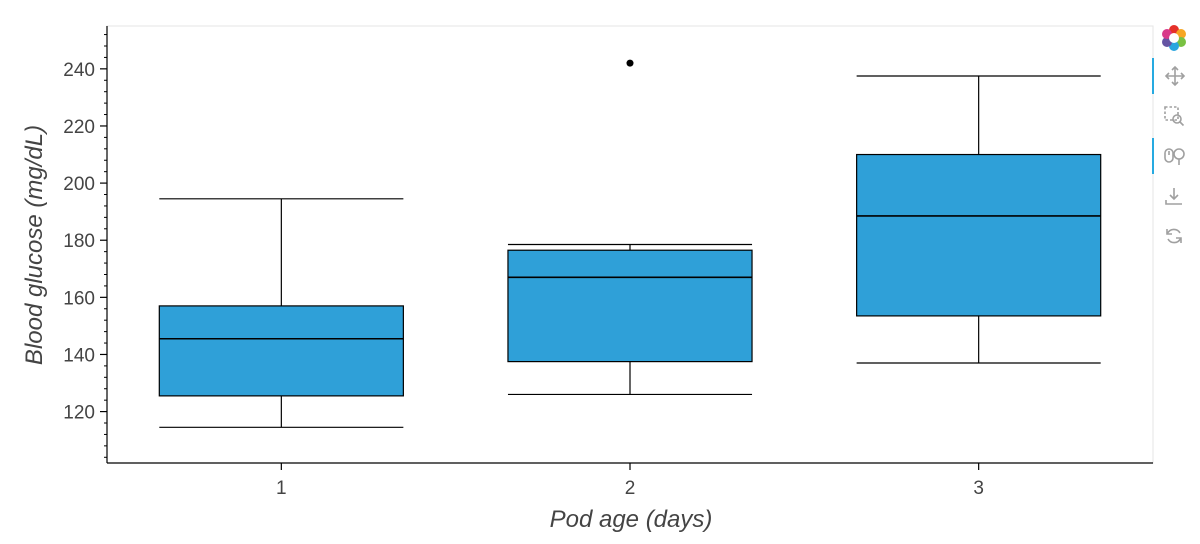 This screenshot has height=544, width=1200. What do you see at coordinates (1174, 38) in the screenshot?
I see `bokeh-logo-icon` at bounding box center [1174, 38].